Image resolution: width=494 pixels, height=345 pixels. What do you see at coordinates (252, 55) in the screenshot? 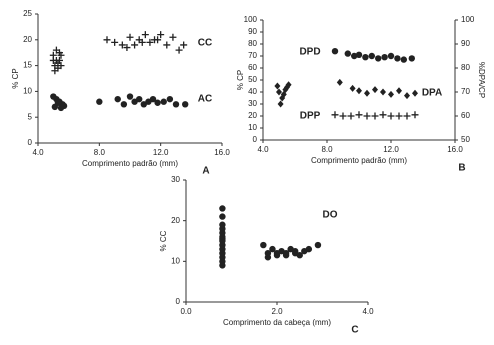
I see `y-tick-label: 70` at bounding box center [252, 55].